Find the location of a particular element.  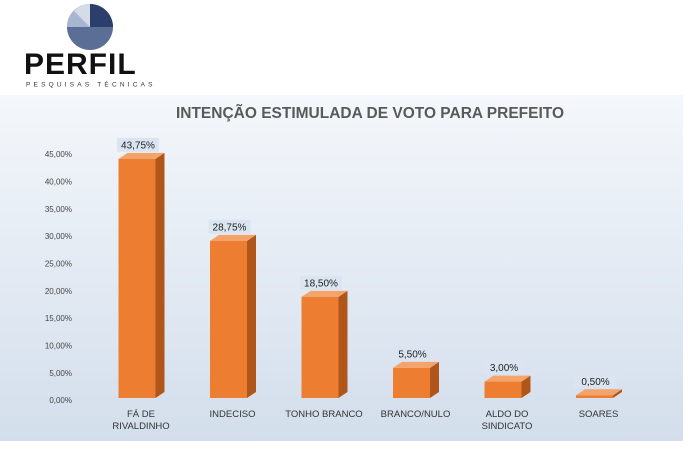

y-tick-label: 15,00% is located at coordinates (58, 318).